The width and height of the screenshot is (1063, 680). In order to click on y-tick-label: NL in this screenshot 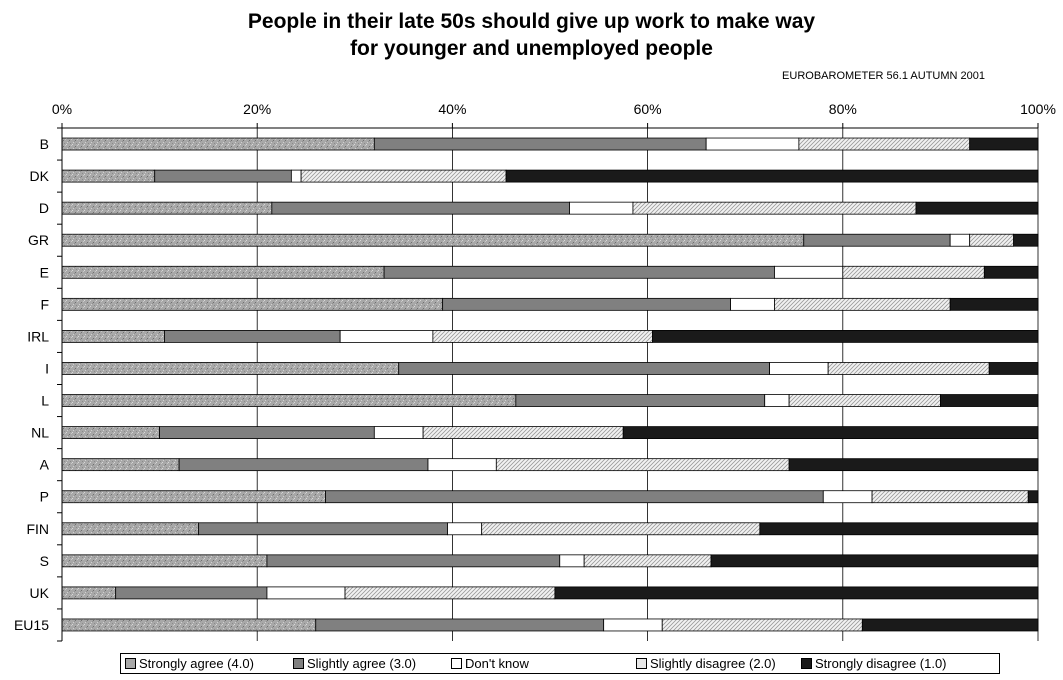, I will do `click(40, 433)`.